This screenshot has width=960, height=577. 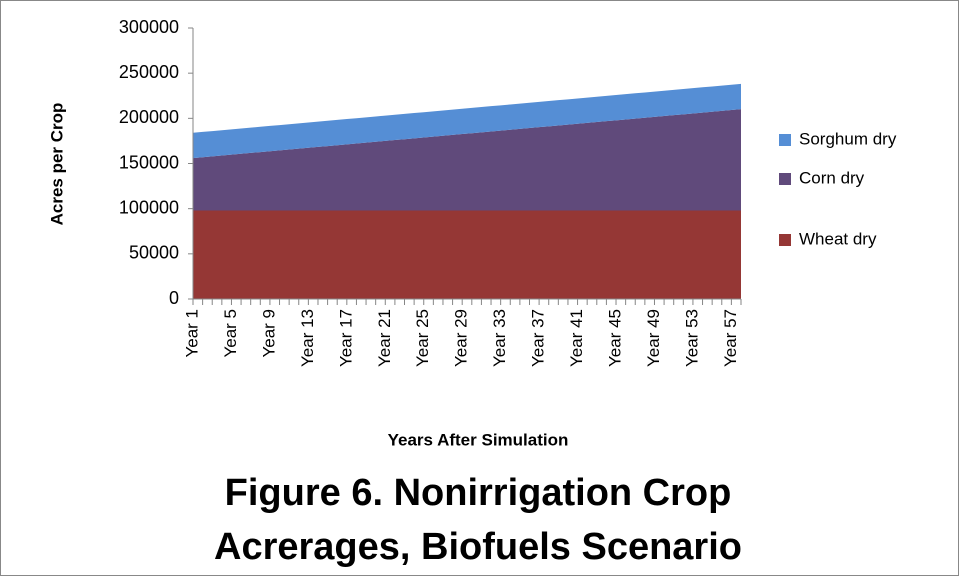 What do you see at coordinates (268, 333) in the screenshot?
I see `x-tick-label: Year 9` at bounding box center [268, 333].